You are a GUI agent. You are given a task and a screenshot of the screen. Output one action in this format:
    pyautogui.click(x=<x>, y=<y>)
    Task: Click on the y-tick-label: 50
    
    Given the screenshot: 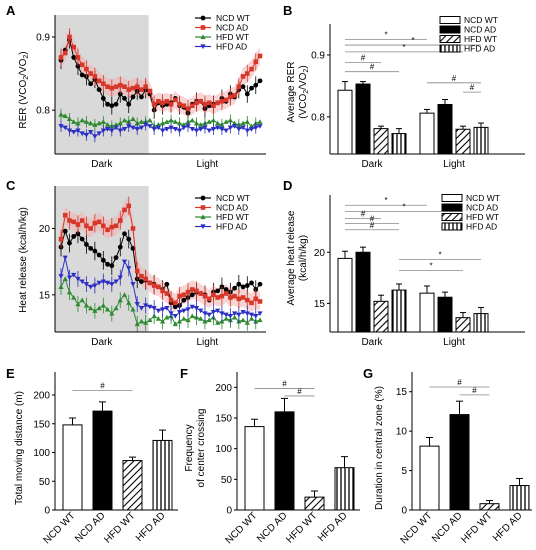 What is the action you would take?
    pyautogui.click(x=45, y=482)
    